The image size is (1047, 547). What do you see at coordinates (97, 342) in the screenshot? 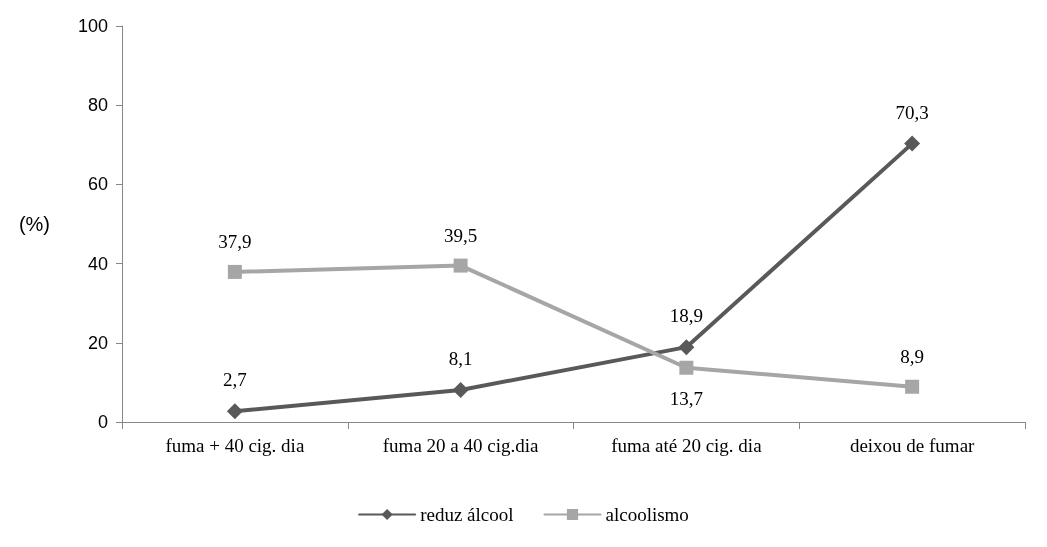
I see `y-tick-label: 20` at bounding box center [97, 342].